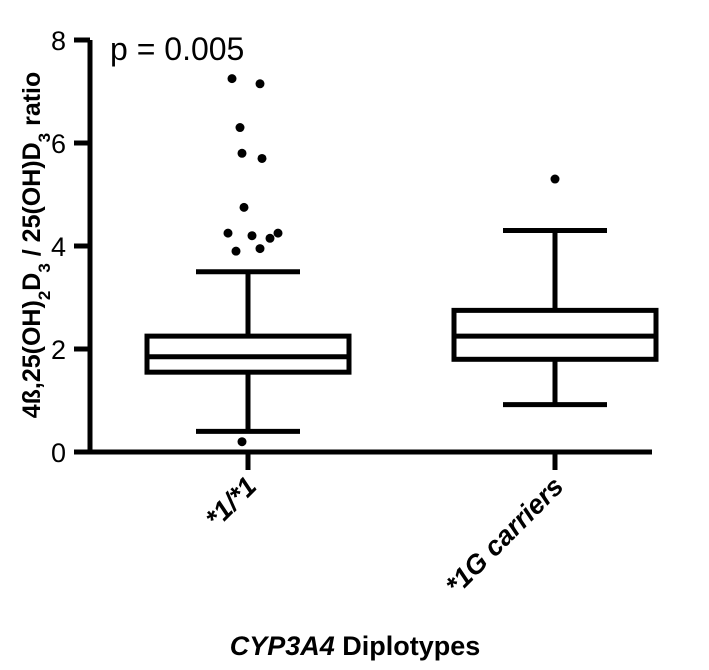 The height and width of the screenshot is (670, 709). Describe the element at coordinates (32, 102) in the screenshot. I see `ylabel-part-4: ratio` at that location.